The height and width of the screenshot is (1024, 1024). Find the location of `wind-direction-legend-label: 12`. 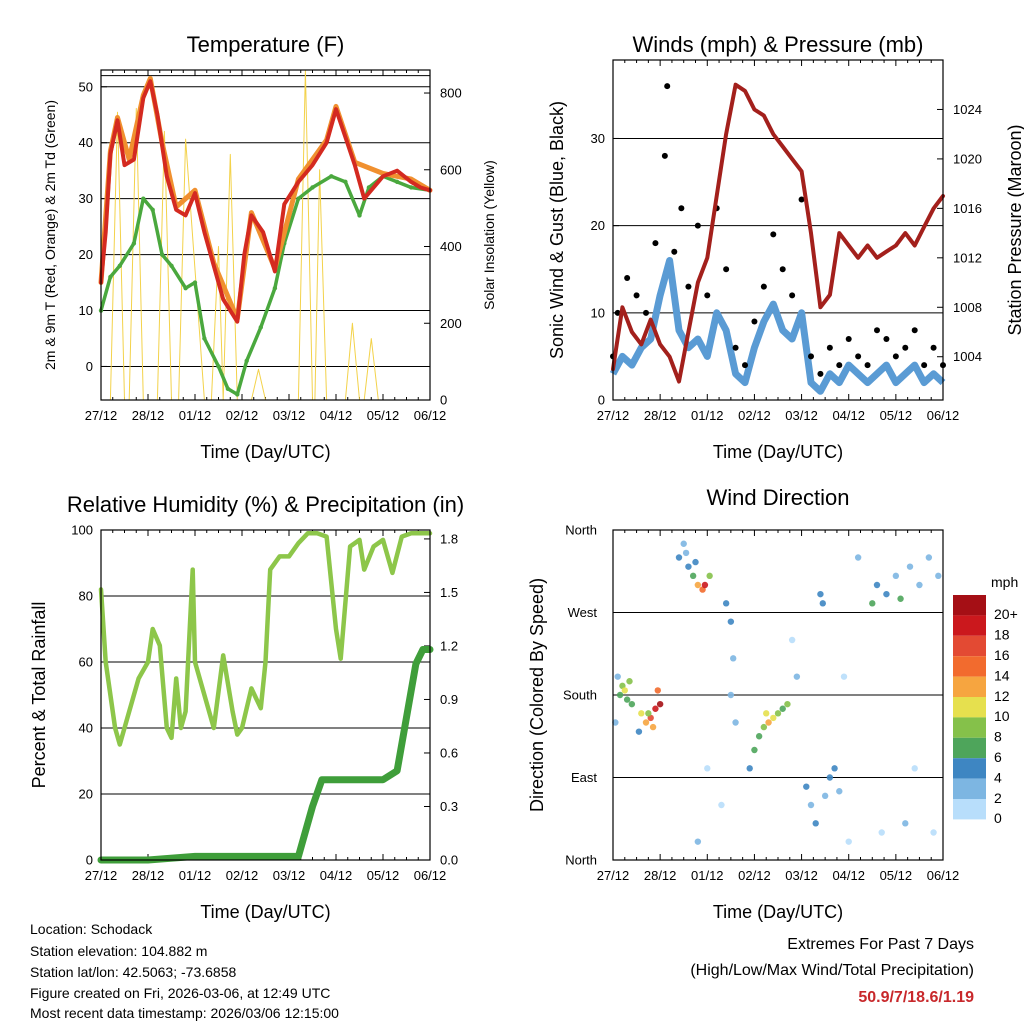

wind-direction-legend-label: 12 is located at coordinates (1002, 696).